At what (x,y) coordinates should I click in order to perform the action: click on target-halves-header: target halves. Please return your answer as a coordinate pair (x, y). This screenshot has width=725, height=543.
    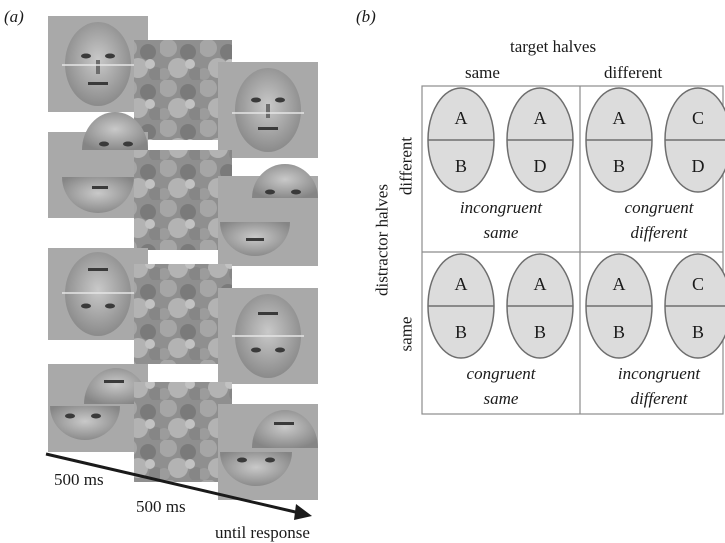
    Looking at the image, I should click on (553, 46).